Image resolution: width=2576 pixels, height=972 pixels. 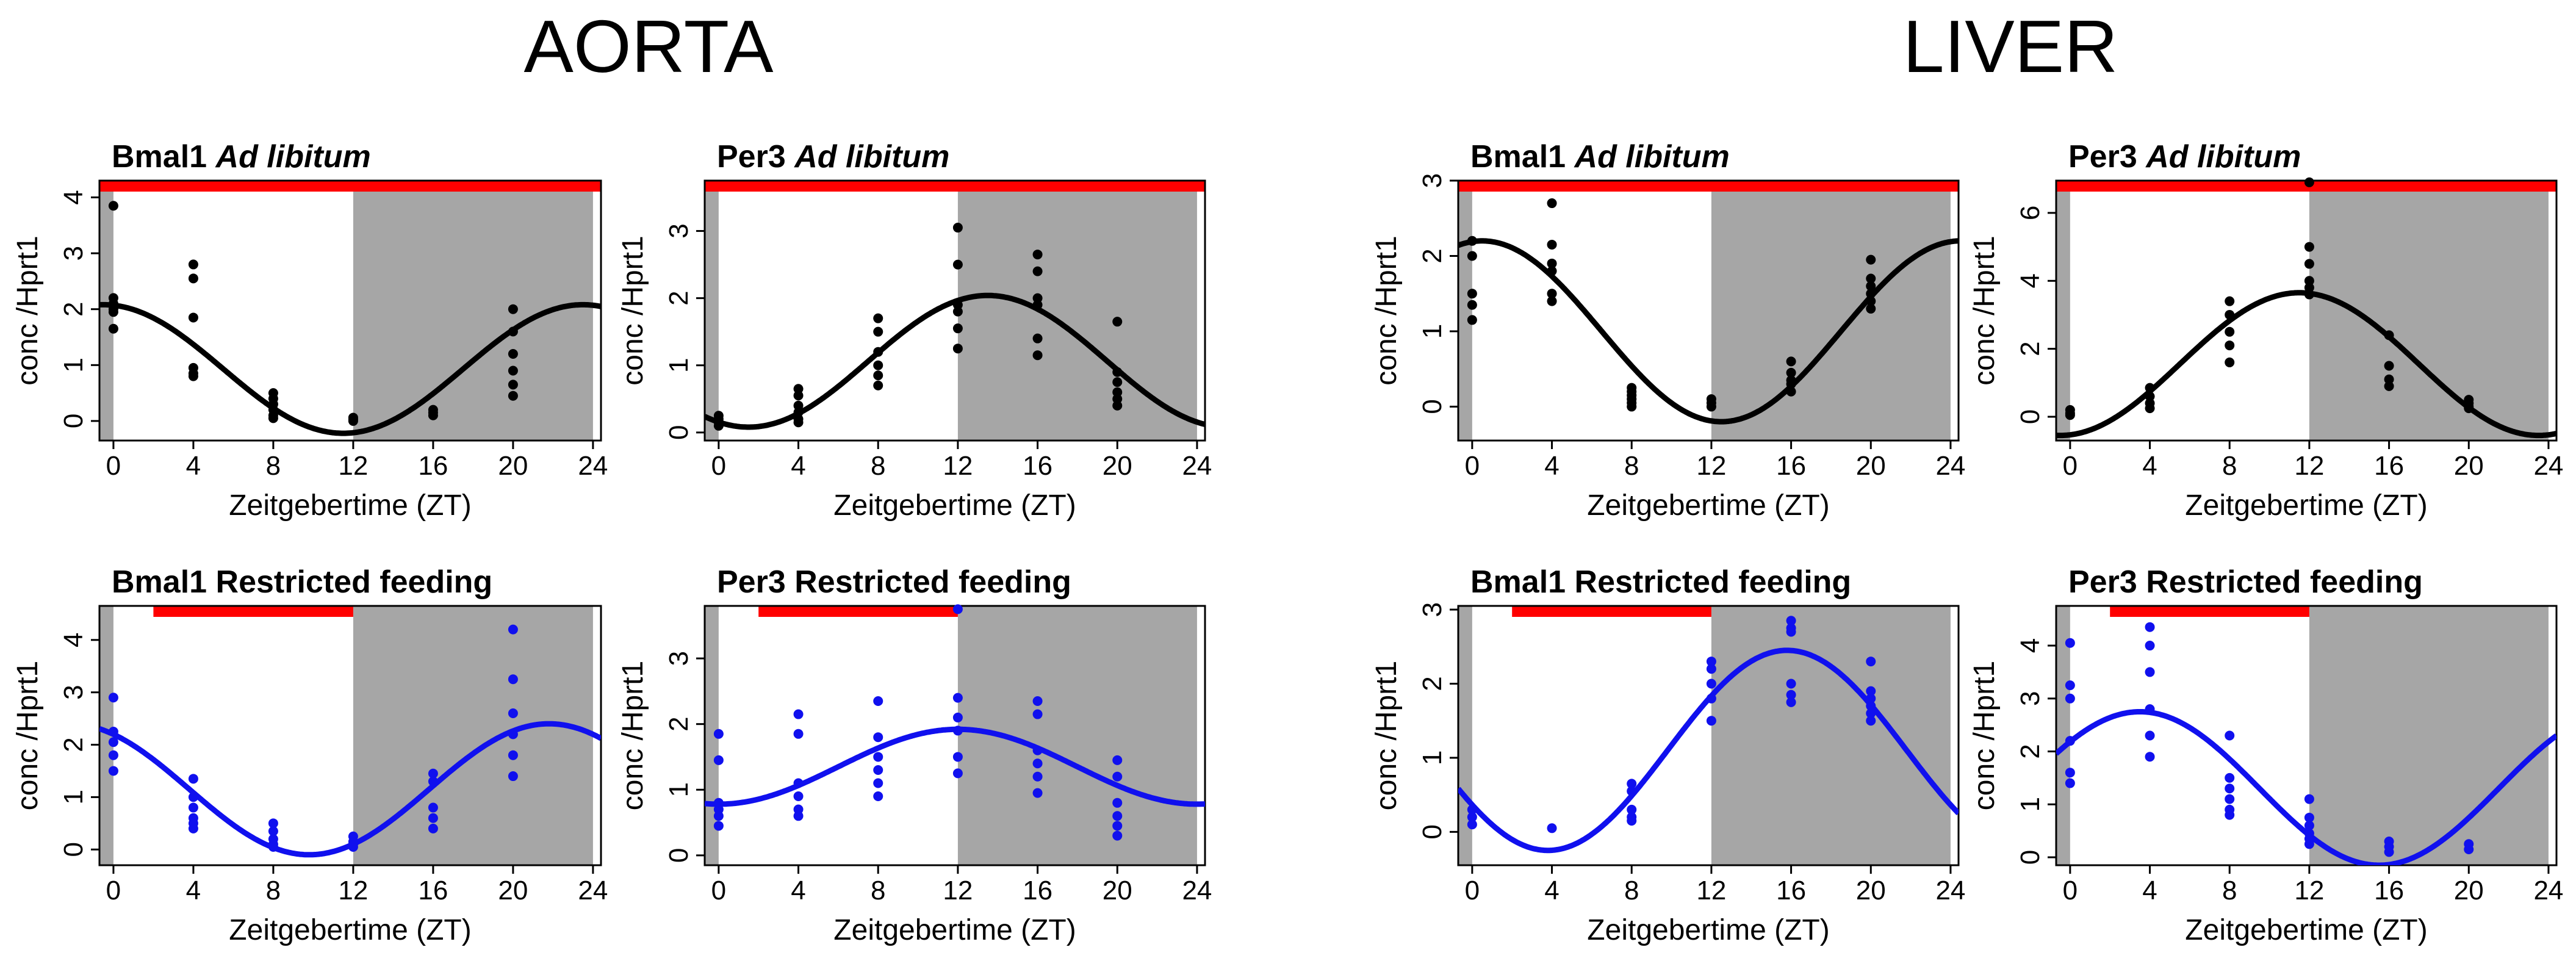 I want to click on x-tick-label-four: 4, so click(x=193, y=466).